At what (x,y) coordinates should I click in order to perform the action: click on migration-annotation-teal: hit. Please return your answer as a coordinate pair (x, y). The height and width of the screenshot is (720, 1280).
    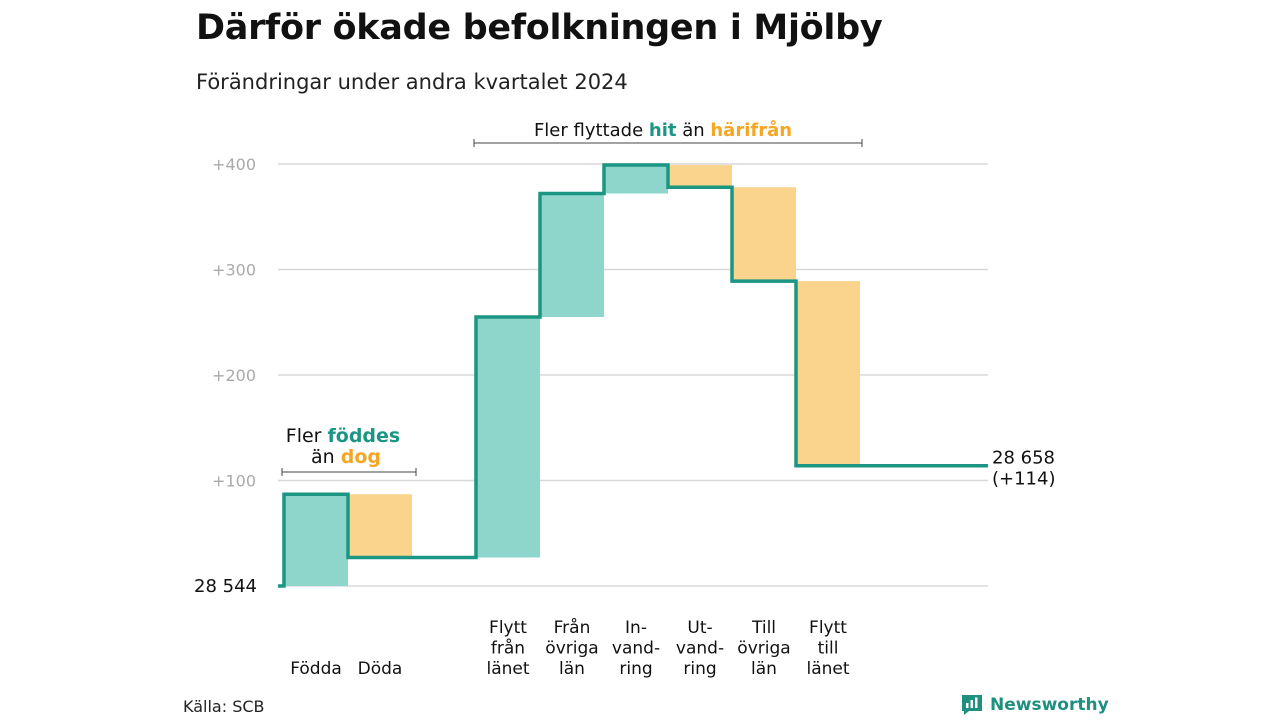
    Looking at the image, I should click on (663, 130).